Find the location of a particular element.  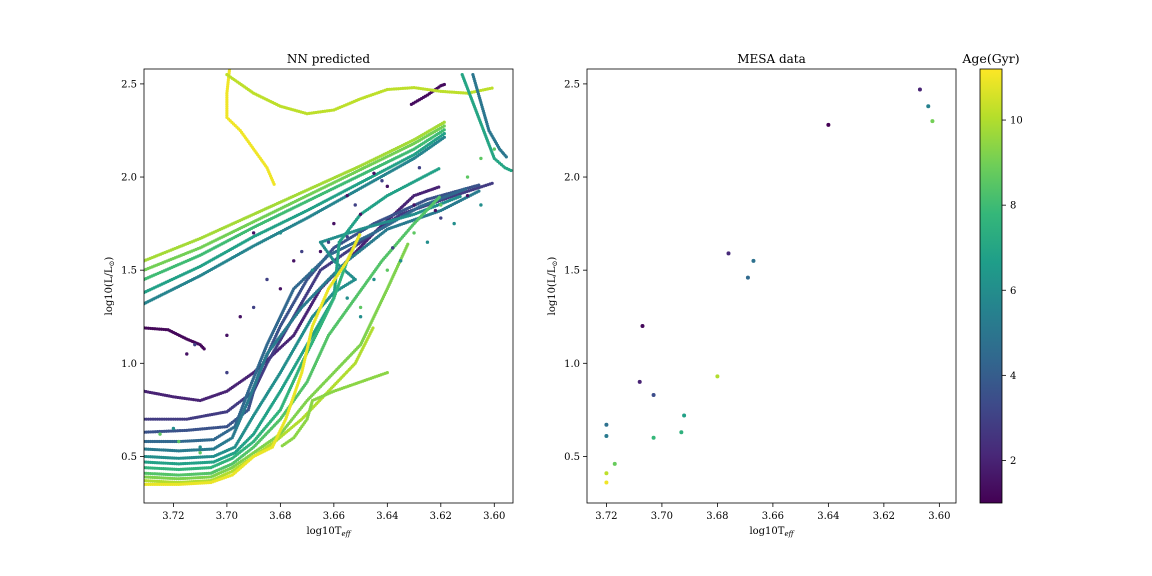

right-y-ticks: 0.5 1.0 1.5 2.0 2.5 is located at coordinates (575, 271).